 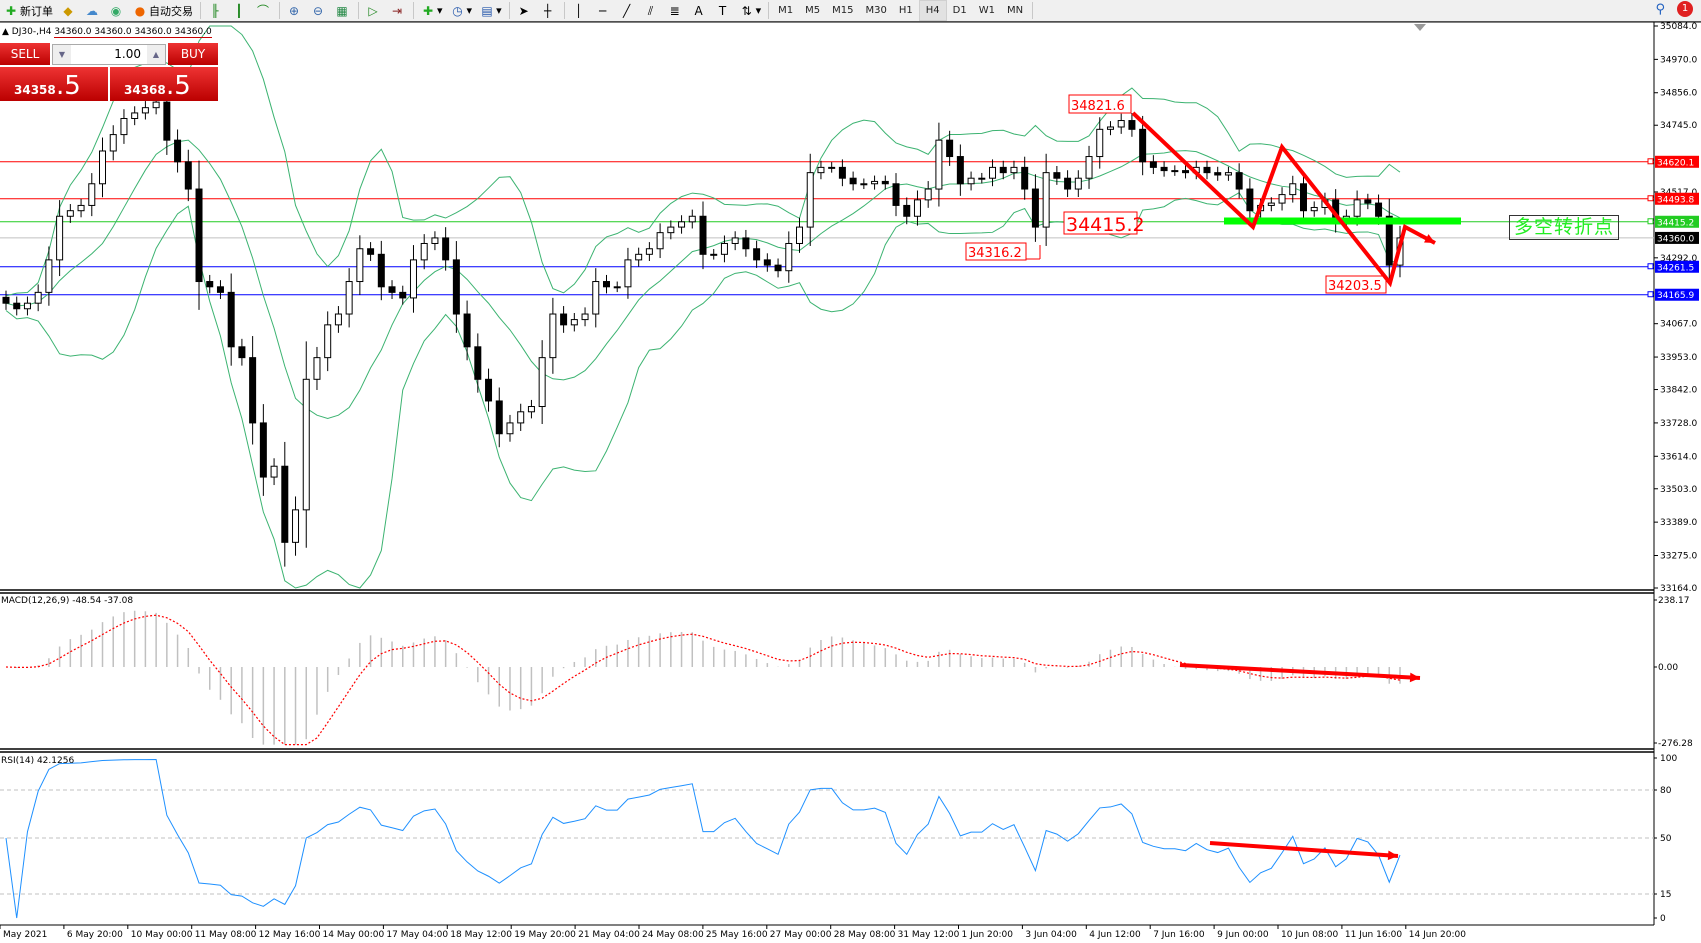 I want to click on sell-price-button: 34358 .5, so click(x=54, y=84).